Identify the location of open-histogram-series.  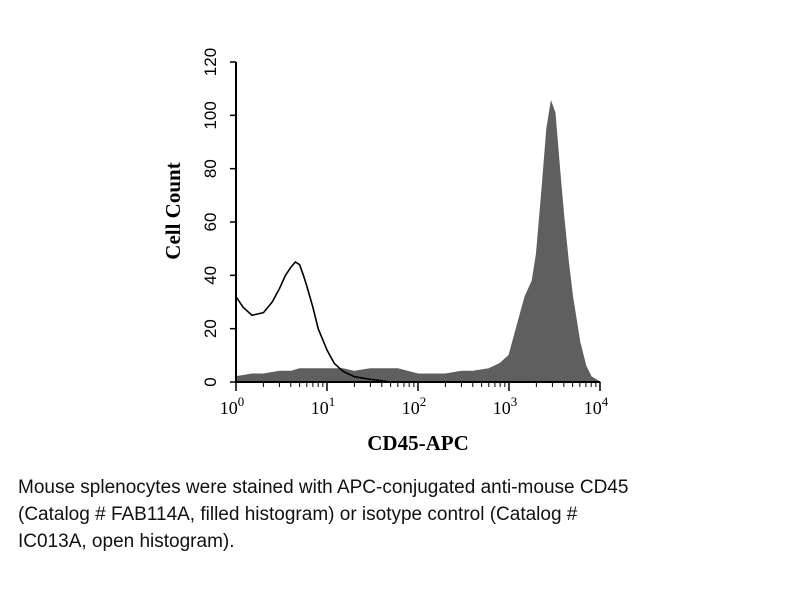
(326, 321).